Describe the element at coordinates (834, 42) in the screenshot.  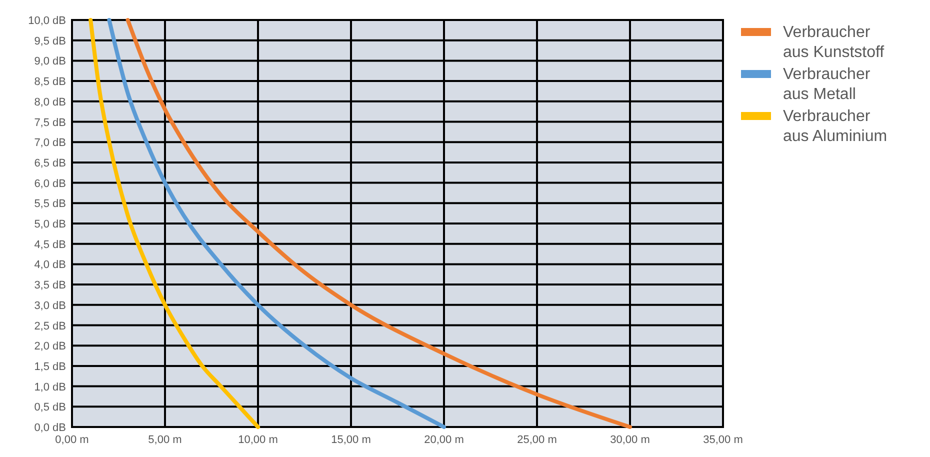
I see `legend-label: Verbraucher aus Kunststoff` at that location.